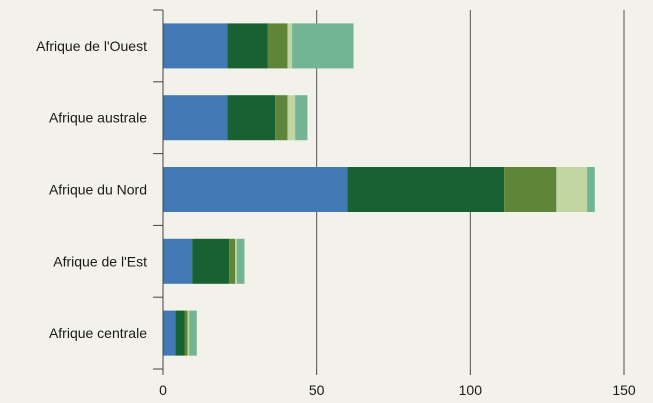 The width and height of the screenshot is (653, 403). I want to click on category-label-4: Afrique centrale, so click(98, 333).